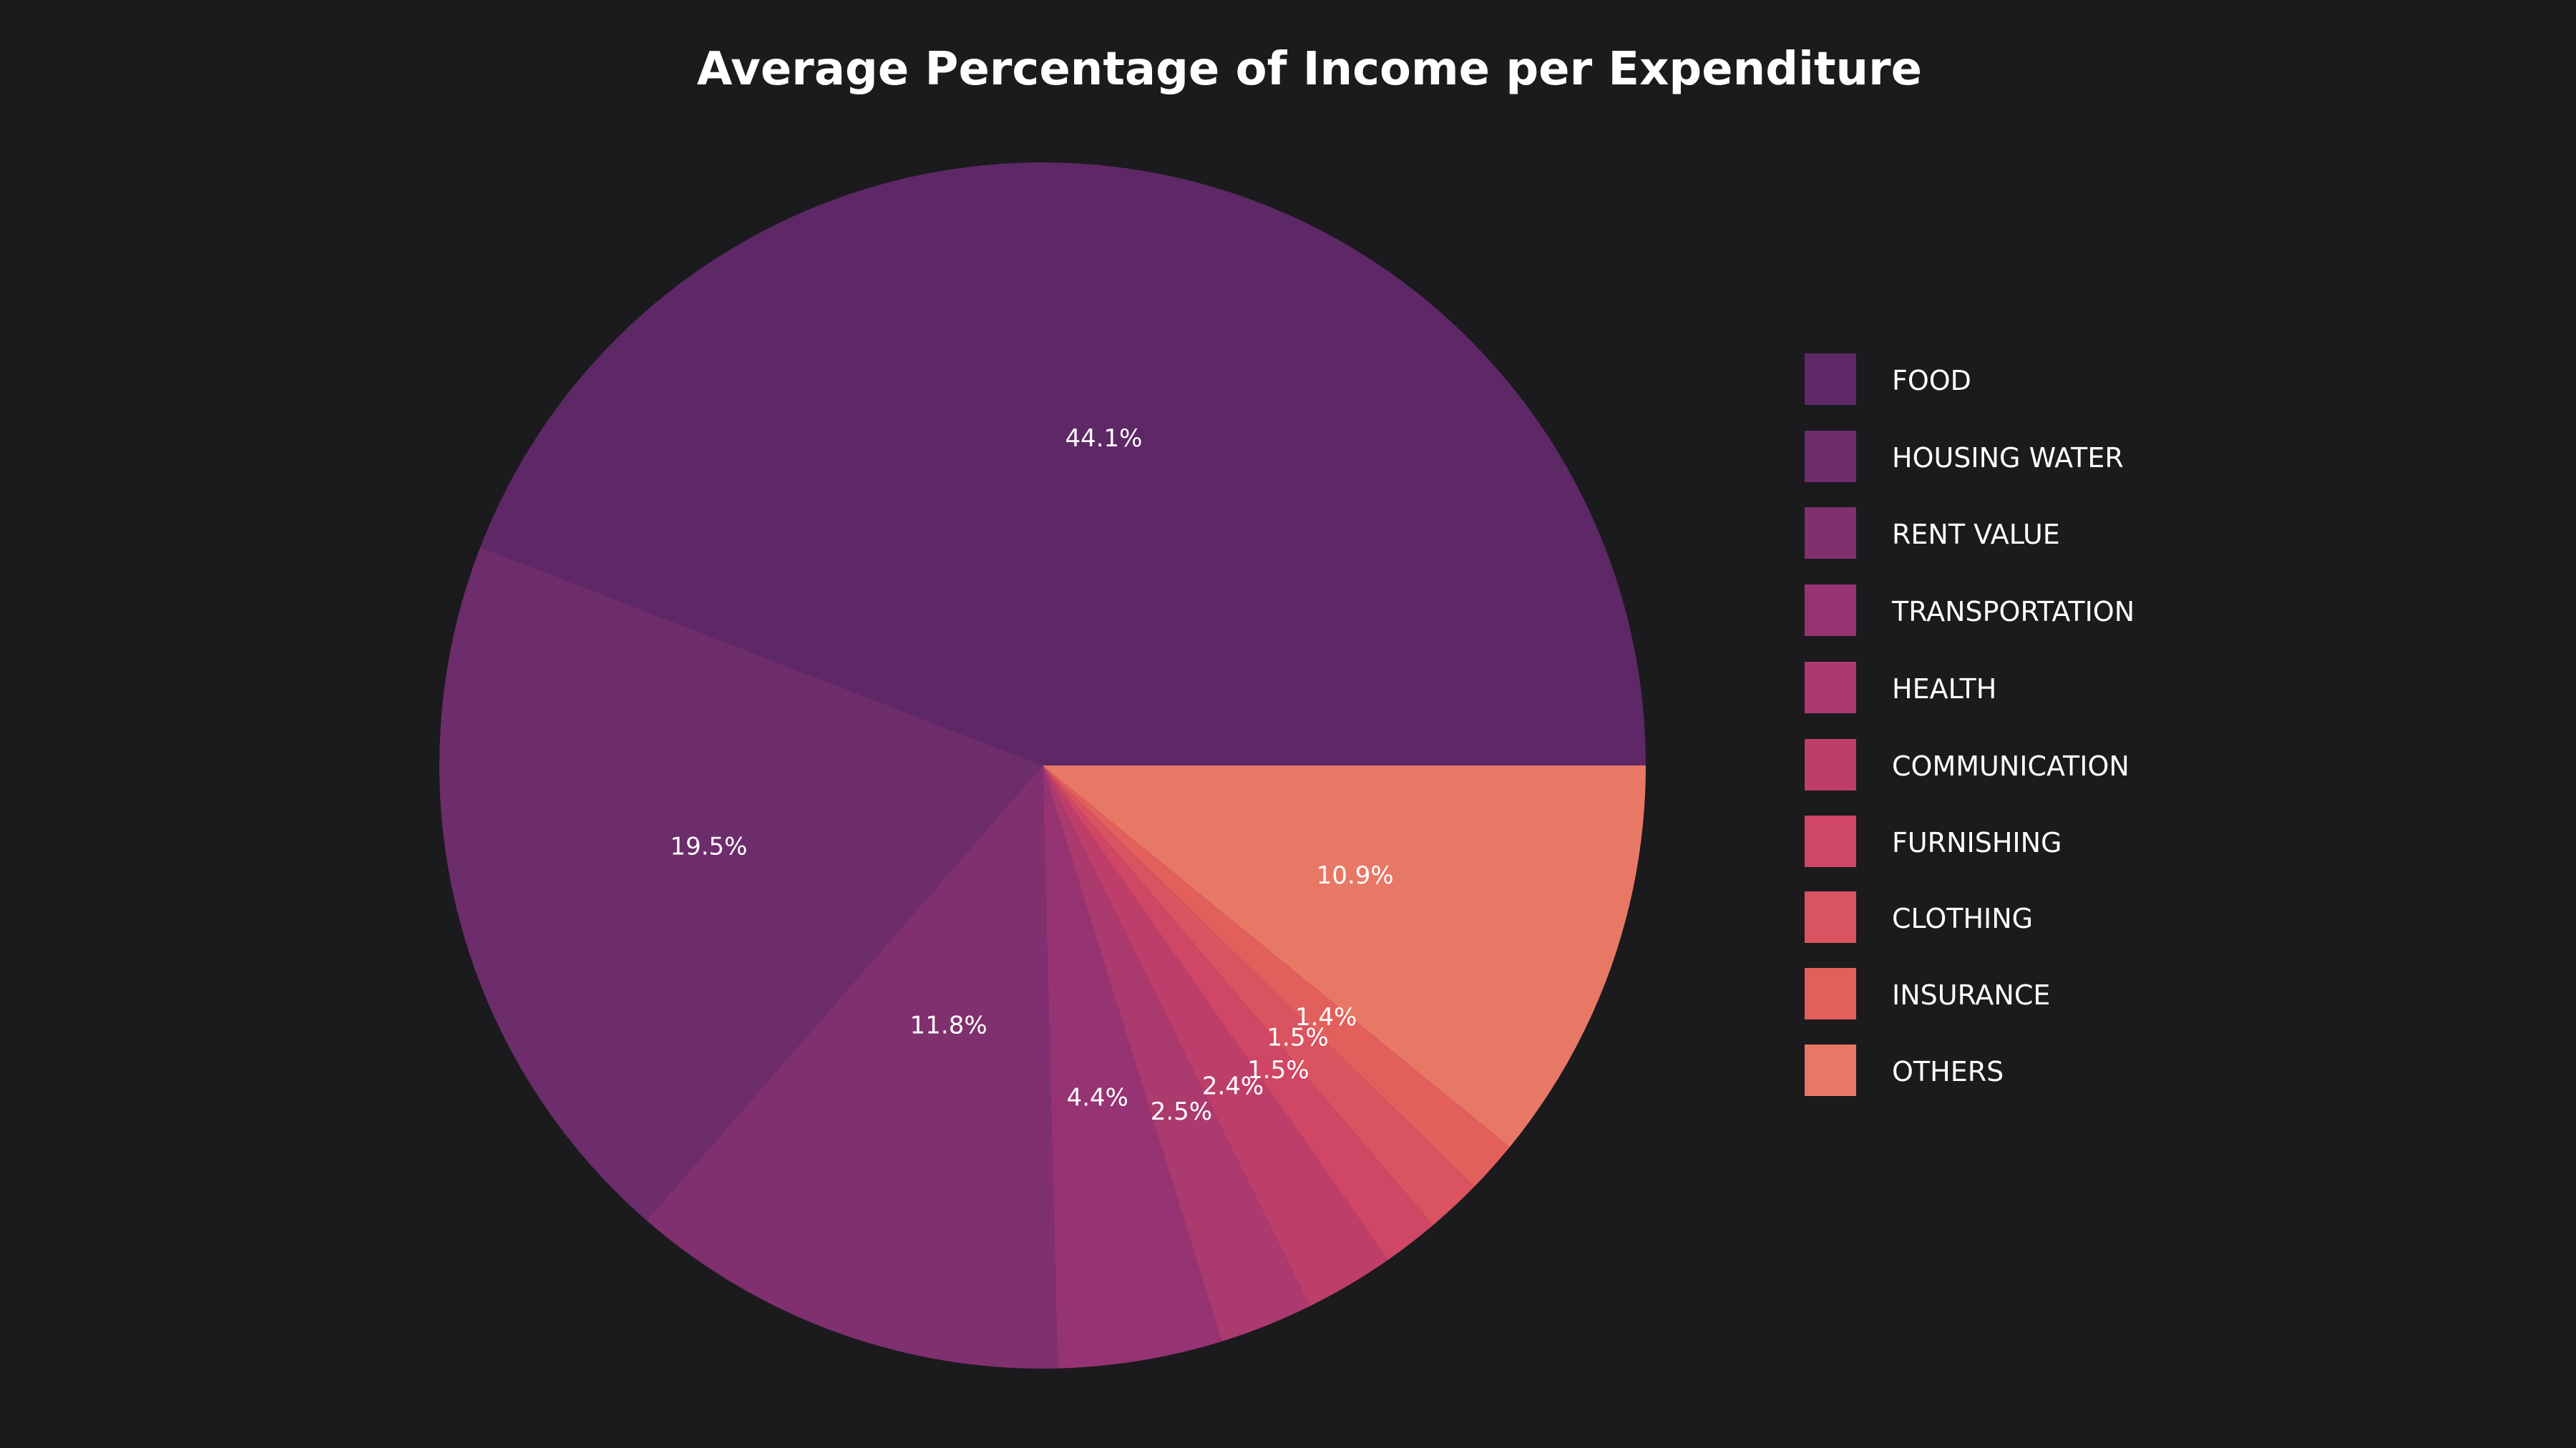 Image resolution: width=2576 pixels, height=1448 pixels. Describe the element at coordinates (2127, 379) in the screenshot. I see `legend-item: FOOD` at that location.